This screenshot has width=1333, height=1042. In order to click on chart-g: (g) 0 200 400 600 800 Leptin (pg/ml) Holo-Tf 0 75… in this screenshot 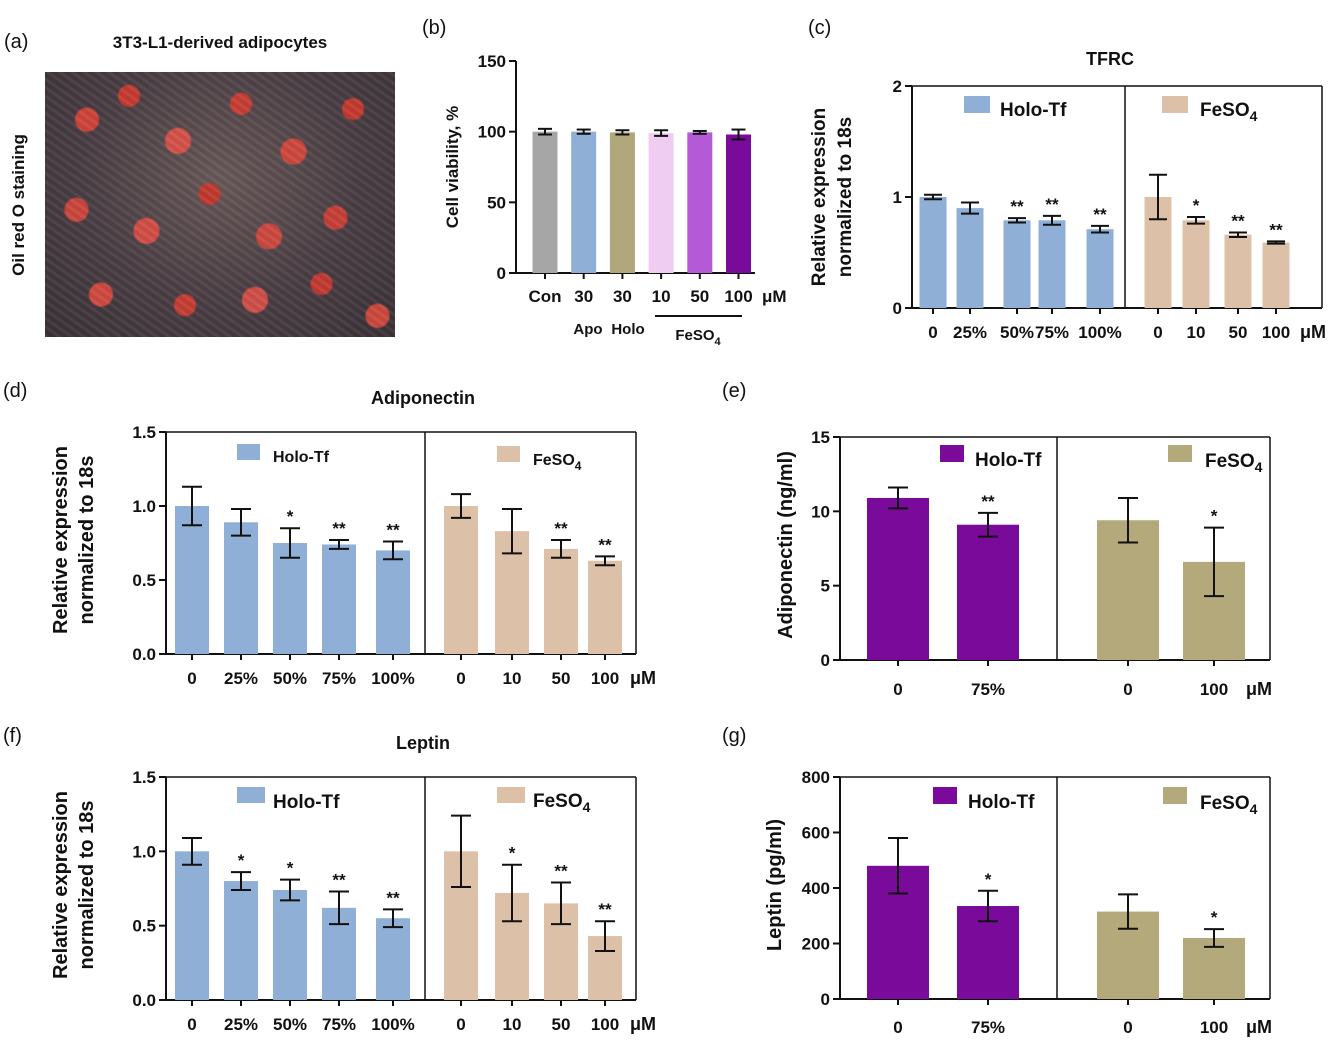, I will do `click(997, 881)`.